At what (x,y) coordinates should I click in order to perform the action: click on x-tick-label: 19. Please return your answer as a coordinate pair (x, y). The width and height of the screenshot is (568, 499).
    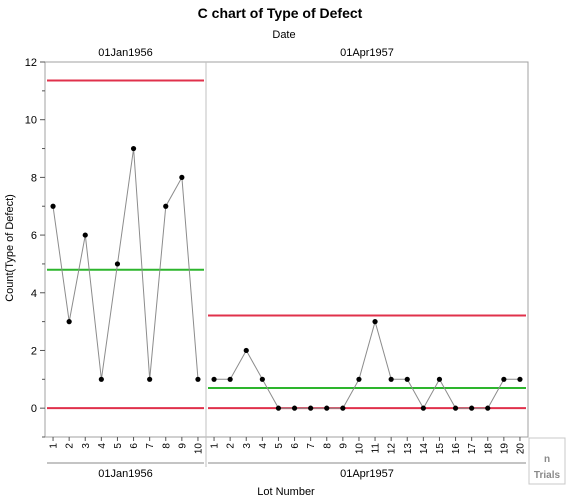
    Looking at the image, I should click on (504, 449).